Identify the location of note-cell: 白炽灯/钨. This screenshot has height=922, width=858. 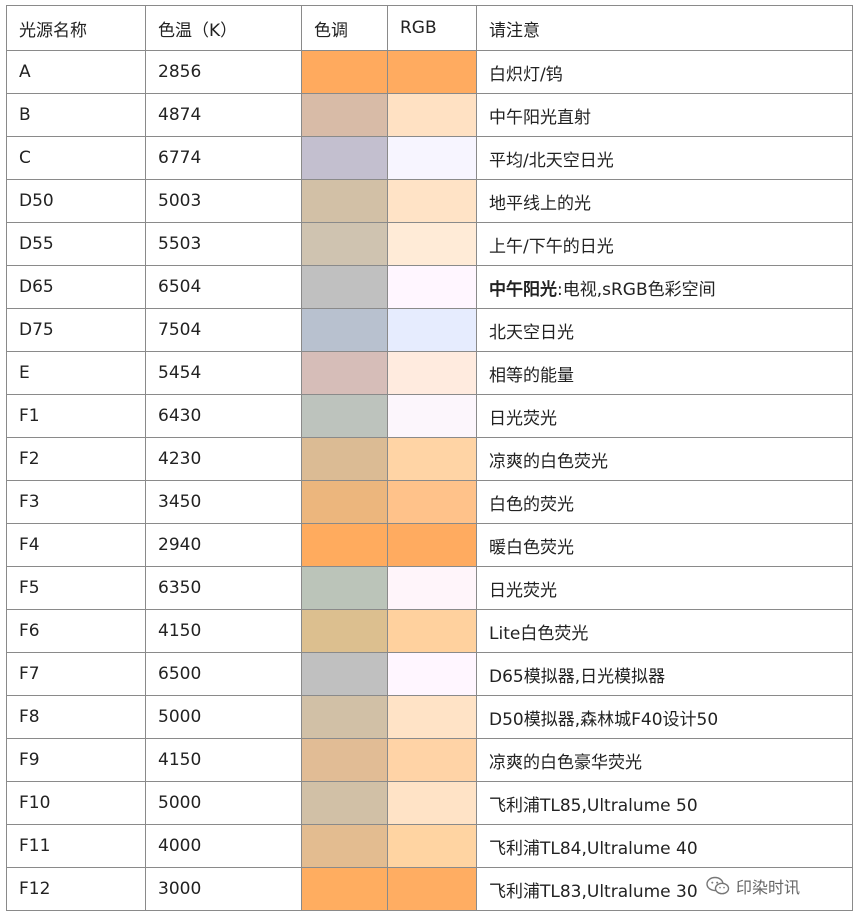
(664, 72).